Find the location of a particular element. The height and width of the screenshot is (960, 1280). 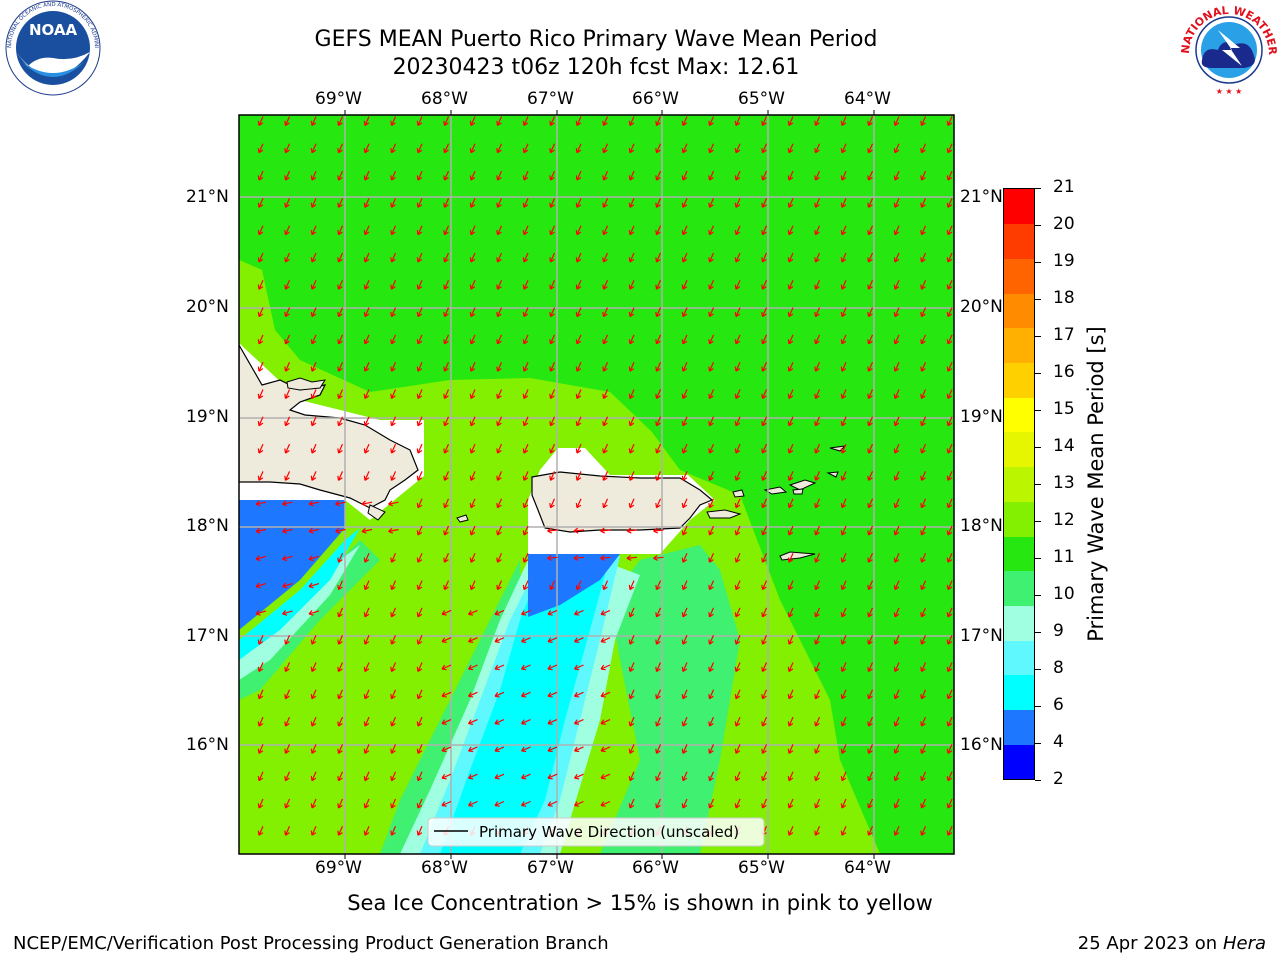

lat-label-left: 20°N is located at coordinates (207, 307).